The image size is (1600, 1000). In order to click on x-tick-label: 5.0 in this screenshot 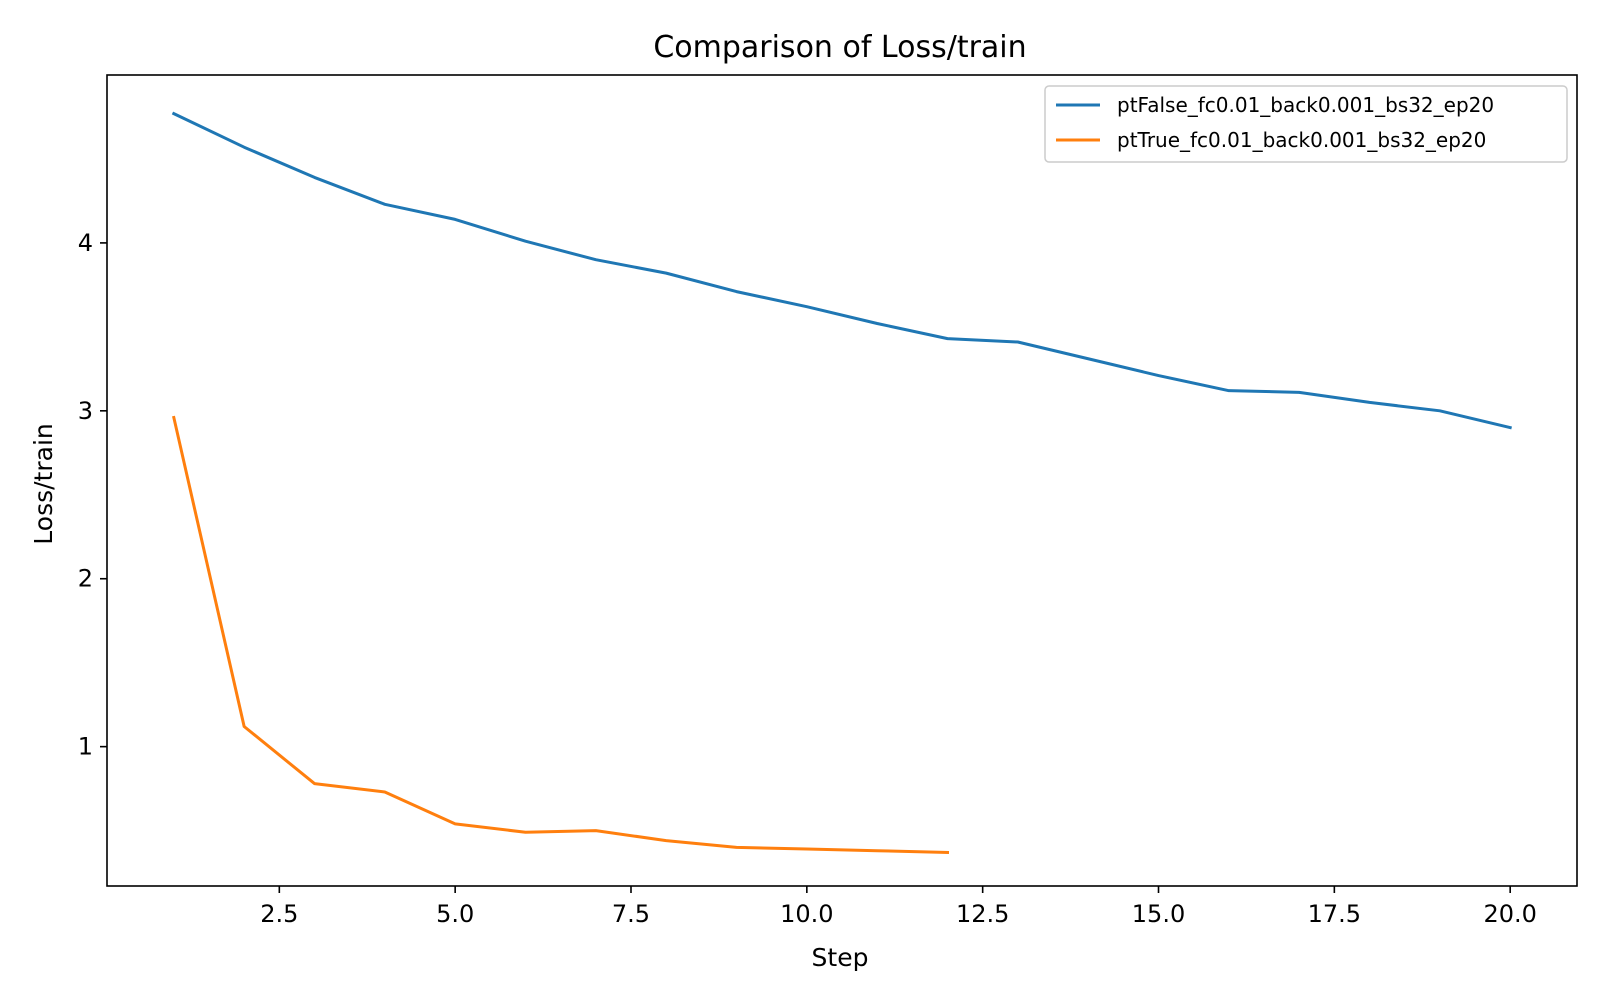, I will do `click(455, 914)`.